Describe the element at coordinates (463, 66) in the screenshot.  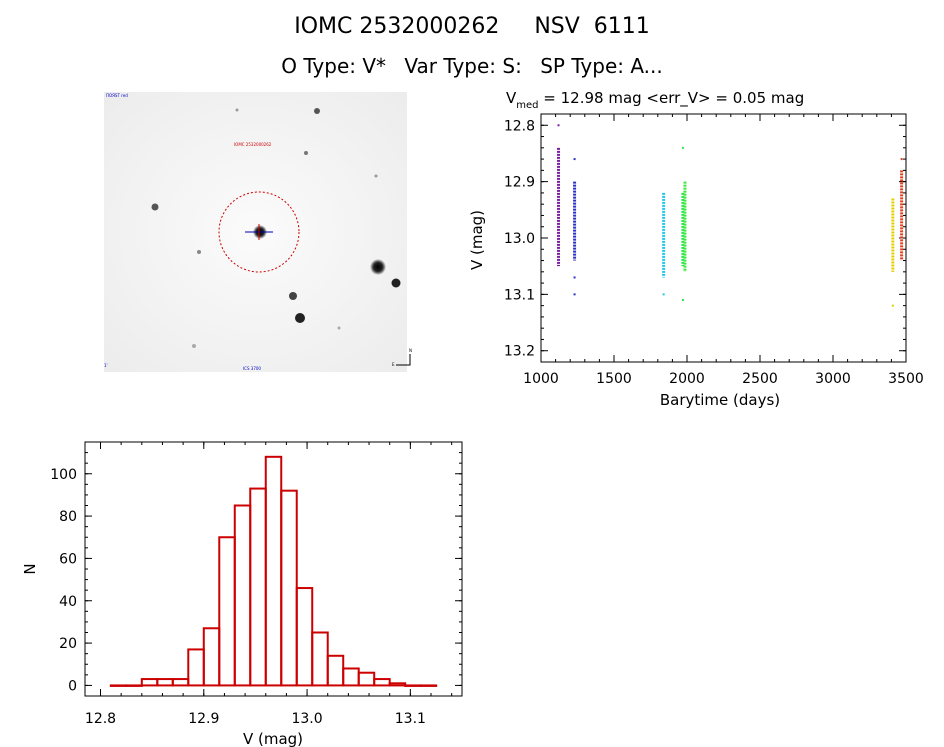
I see `var-type: Var Type: S:` at that location.